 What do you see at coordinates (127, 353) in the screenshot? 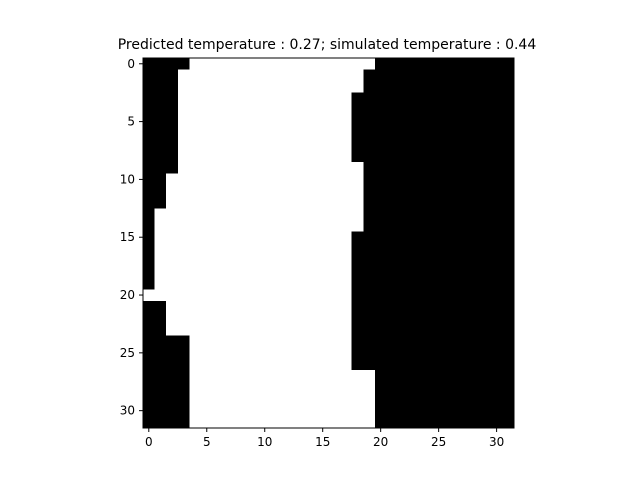
I see `y-tick-label: 25` at bounding box center [127, 353].